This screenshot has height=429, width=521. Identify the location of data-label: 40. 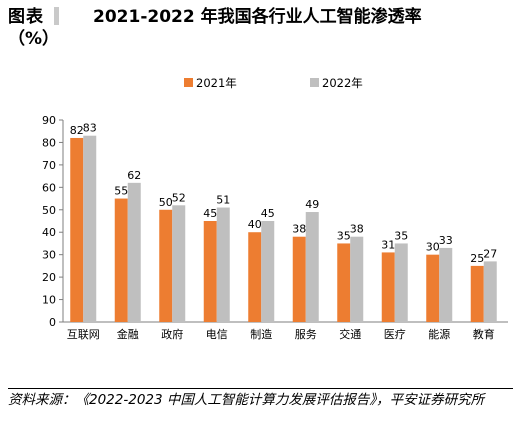
(255, 224).